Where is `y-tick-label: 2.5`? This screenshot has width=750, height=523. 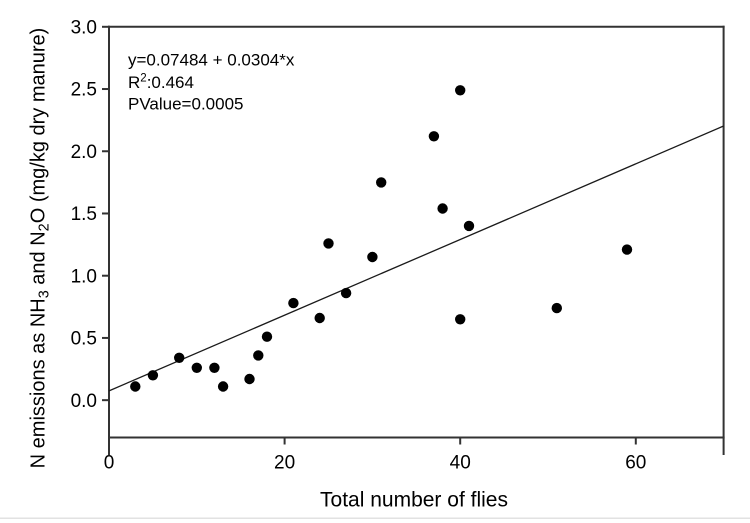 y-tick-label: 2.5 is located at coordinates (84, 90).